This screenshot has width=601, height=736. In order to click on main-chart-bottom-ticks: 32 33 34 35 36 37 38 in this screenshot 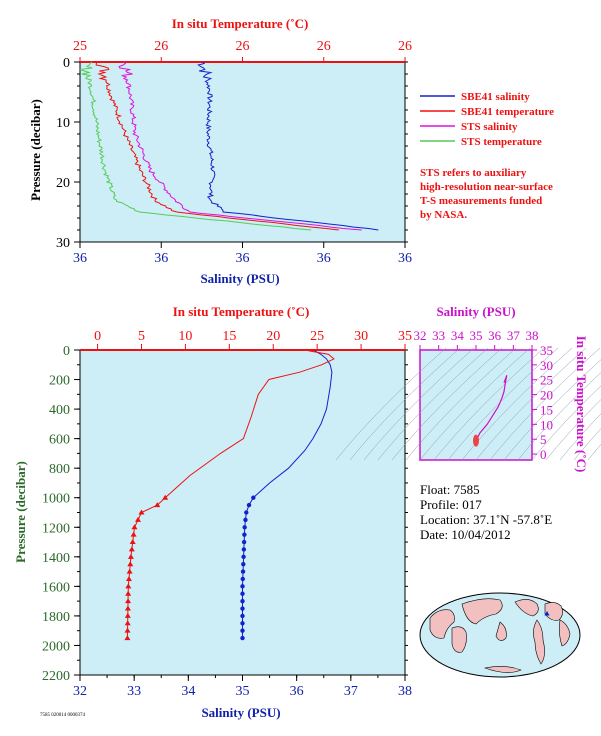, I will do `click(242, 687)`.